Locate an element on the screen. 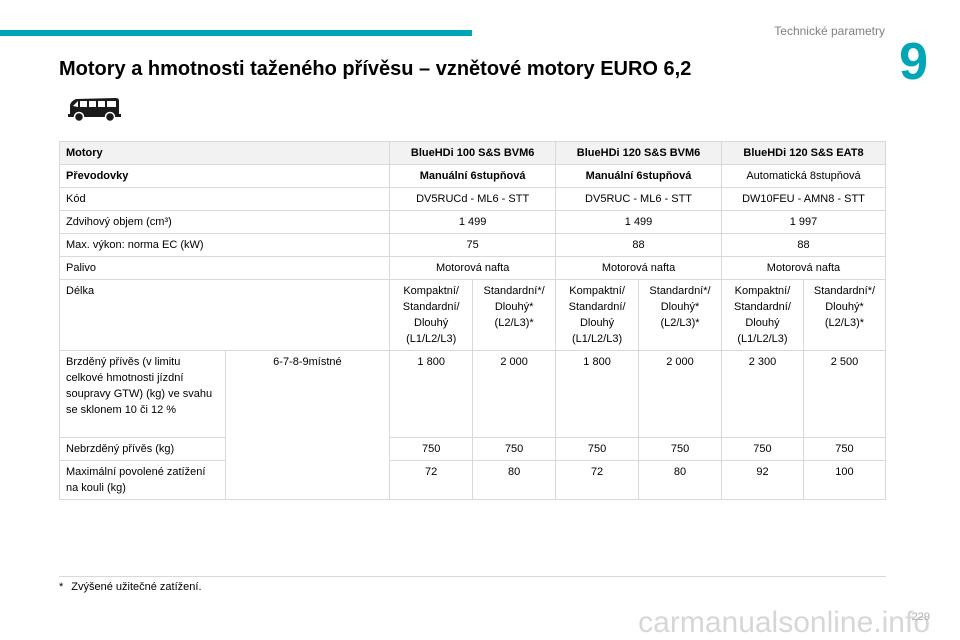 This screenshot has height=640, width=960. chapter-number: 9 is located at coordinates (913, 62).